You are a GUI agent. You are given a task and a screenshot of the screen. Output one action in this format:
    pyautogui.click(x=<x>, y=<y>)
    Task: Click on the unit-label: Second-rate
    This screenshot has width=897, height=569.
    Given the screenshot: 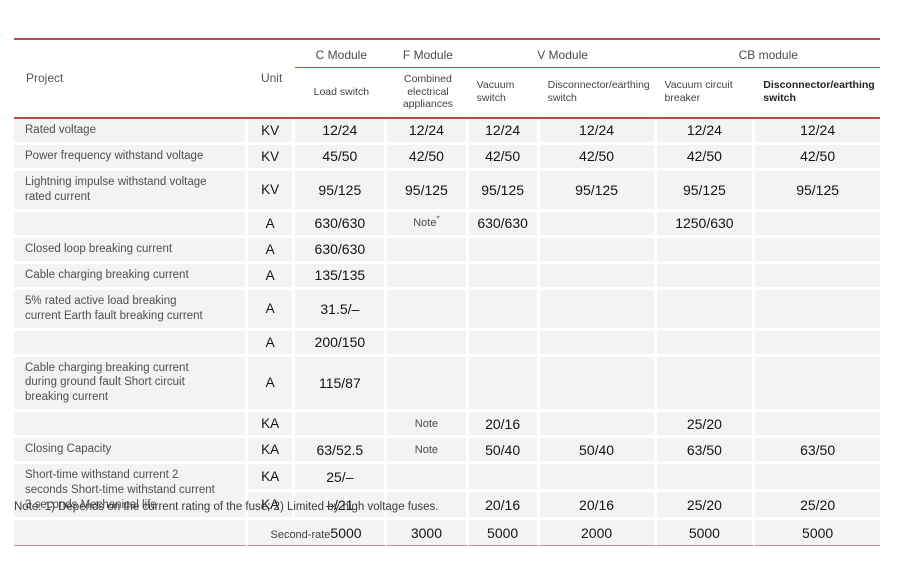 What is the action you would take?
    pyautogui.click(x=300, y=534)
    